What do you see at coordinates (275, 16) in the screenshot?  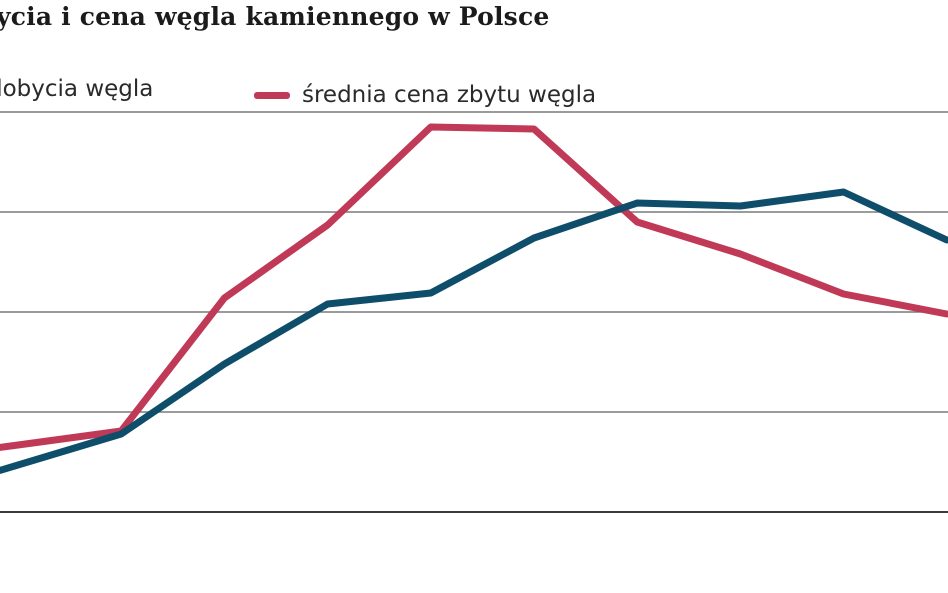 I see `chart-title: ycia i cena węgla kamiennego w Polsce` at bounding box center [275, 16].